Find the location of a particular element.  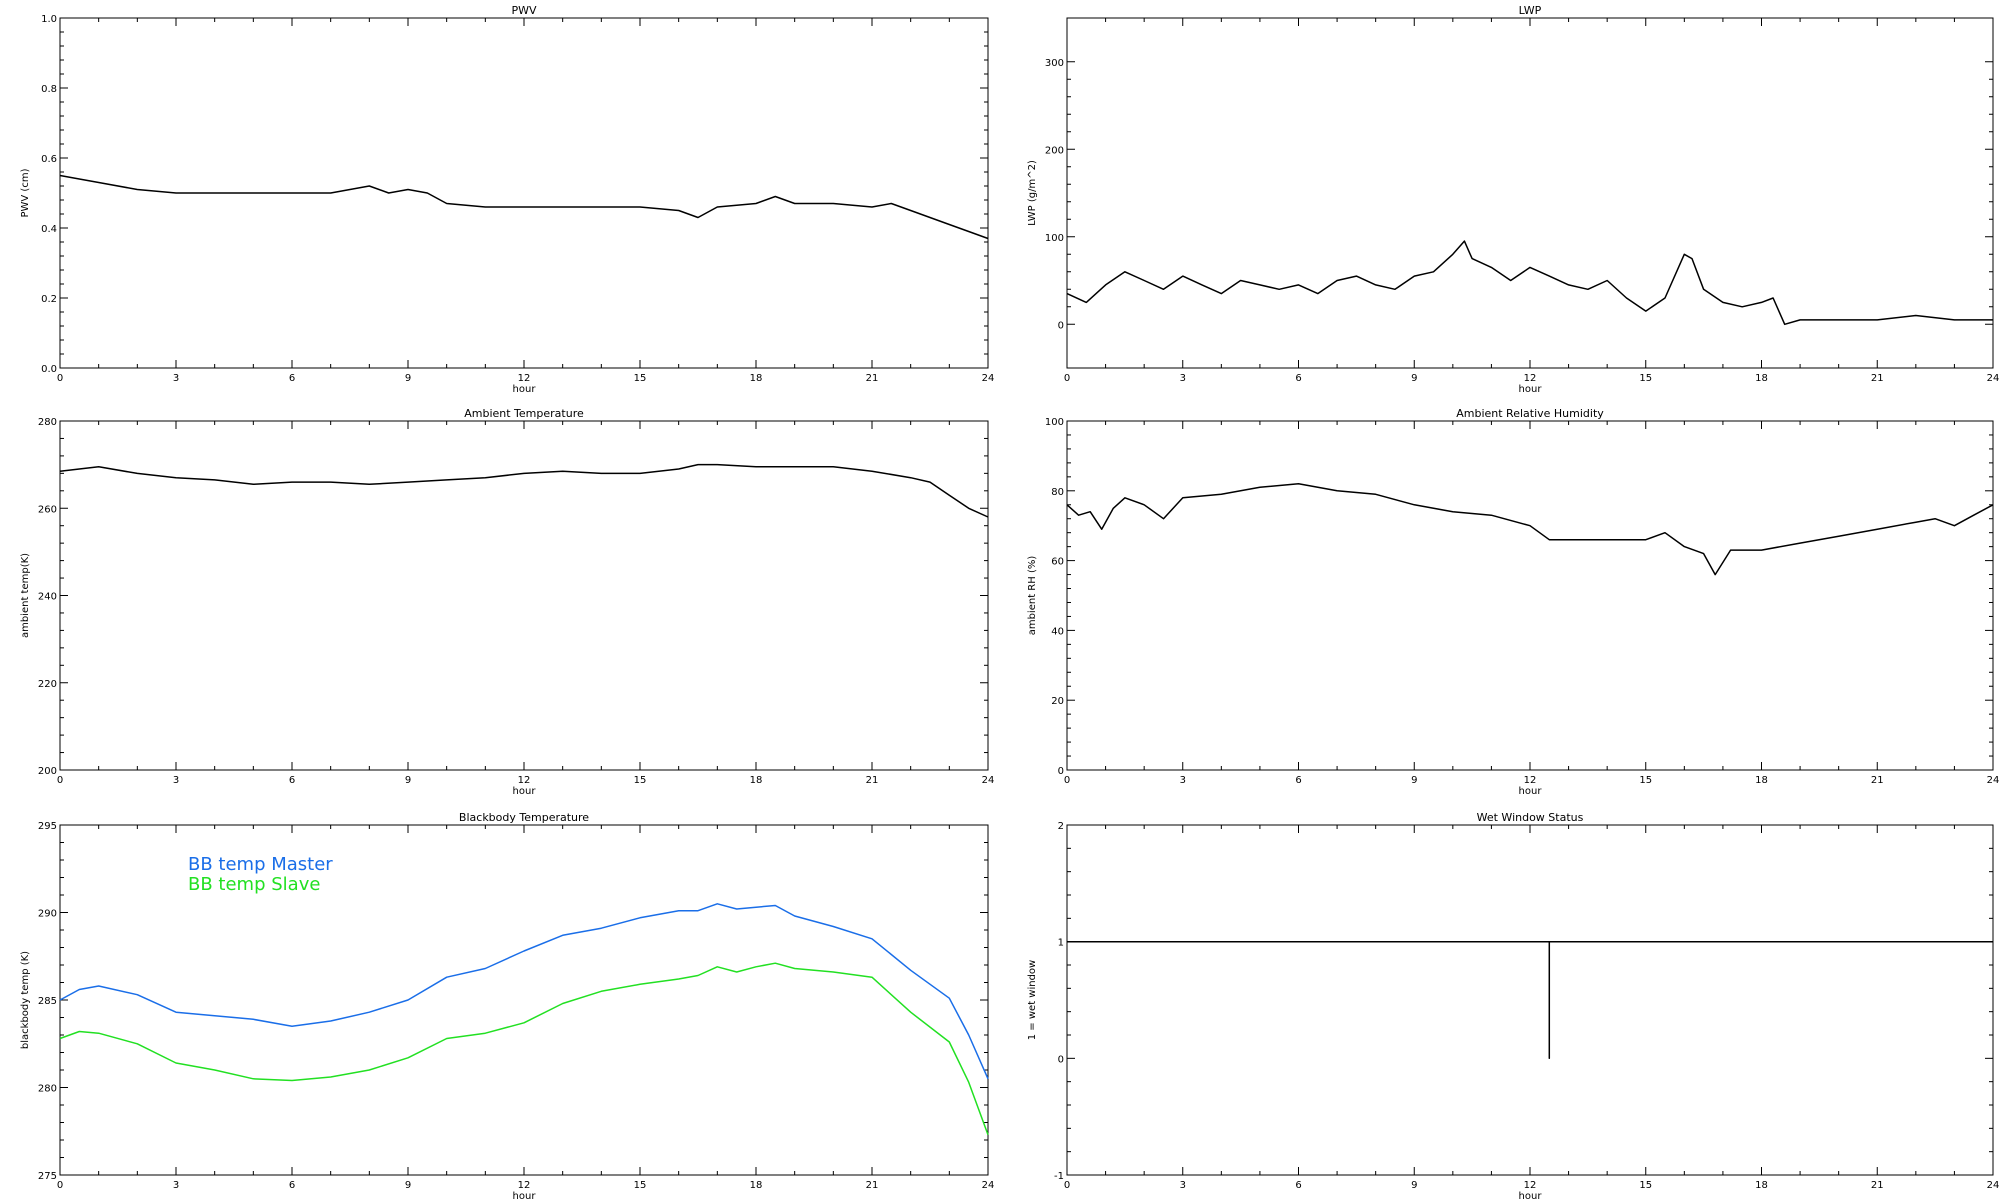

y-tick-label: 20 is located at coordinates (1057, 701).